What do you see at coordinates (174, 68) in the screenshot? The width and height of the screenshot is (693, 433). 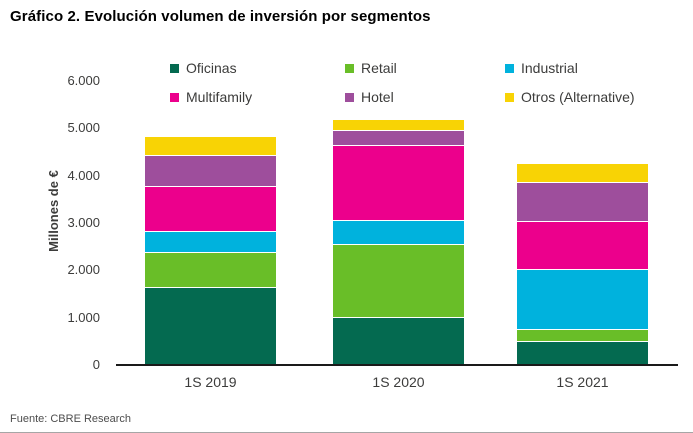 I see `legend-swatch-oficinas` at bounding box center [174, 68].